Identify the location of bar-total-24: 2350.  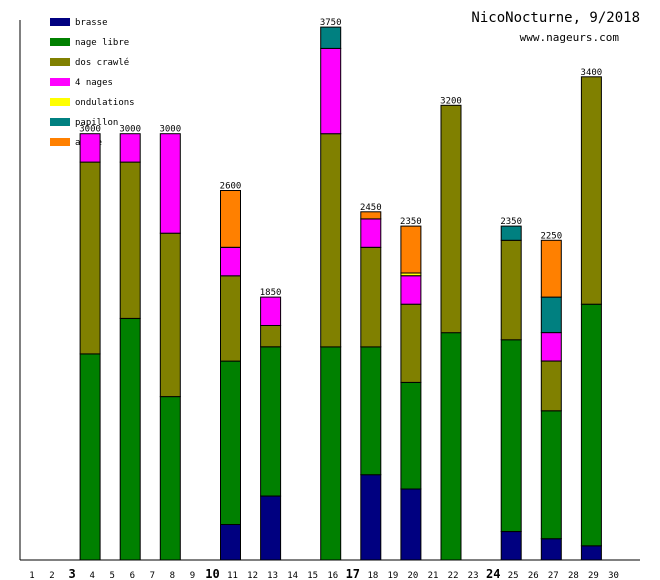
(511, 222).